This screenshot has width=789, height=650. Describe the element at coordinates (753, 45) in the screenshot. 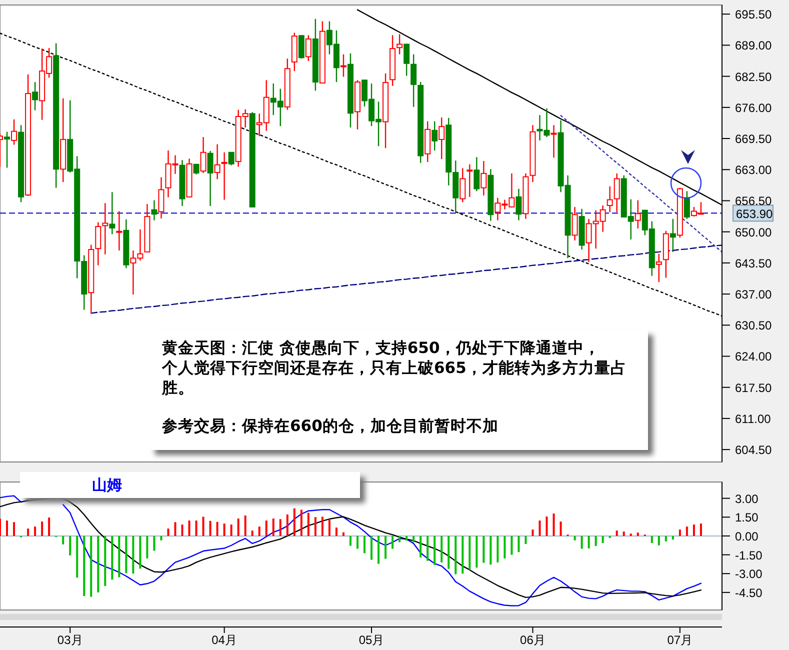

I see `y-tick-label: 689.00` at that location.